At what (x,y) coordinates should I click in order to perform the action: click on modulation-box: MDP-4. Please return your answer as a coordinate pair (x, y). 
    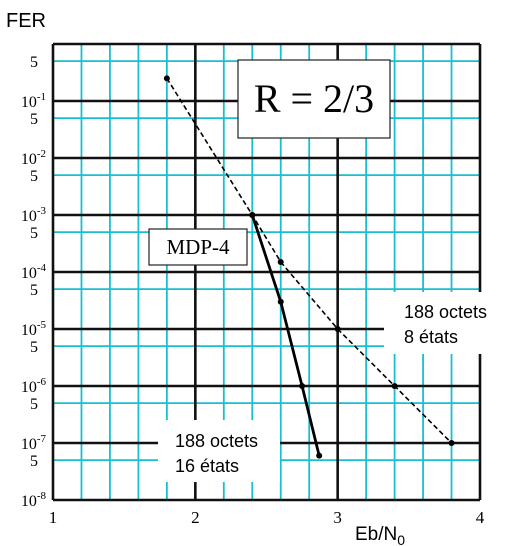
    Looking at the image, I should click on (198, 247).